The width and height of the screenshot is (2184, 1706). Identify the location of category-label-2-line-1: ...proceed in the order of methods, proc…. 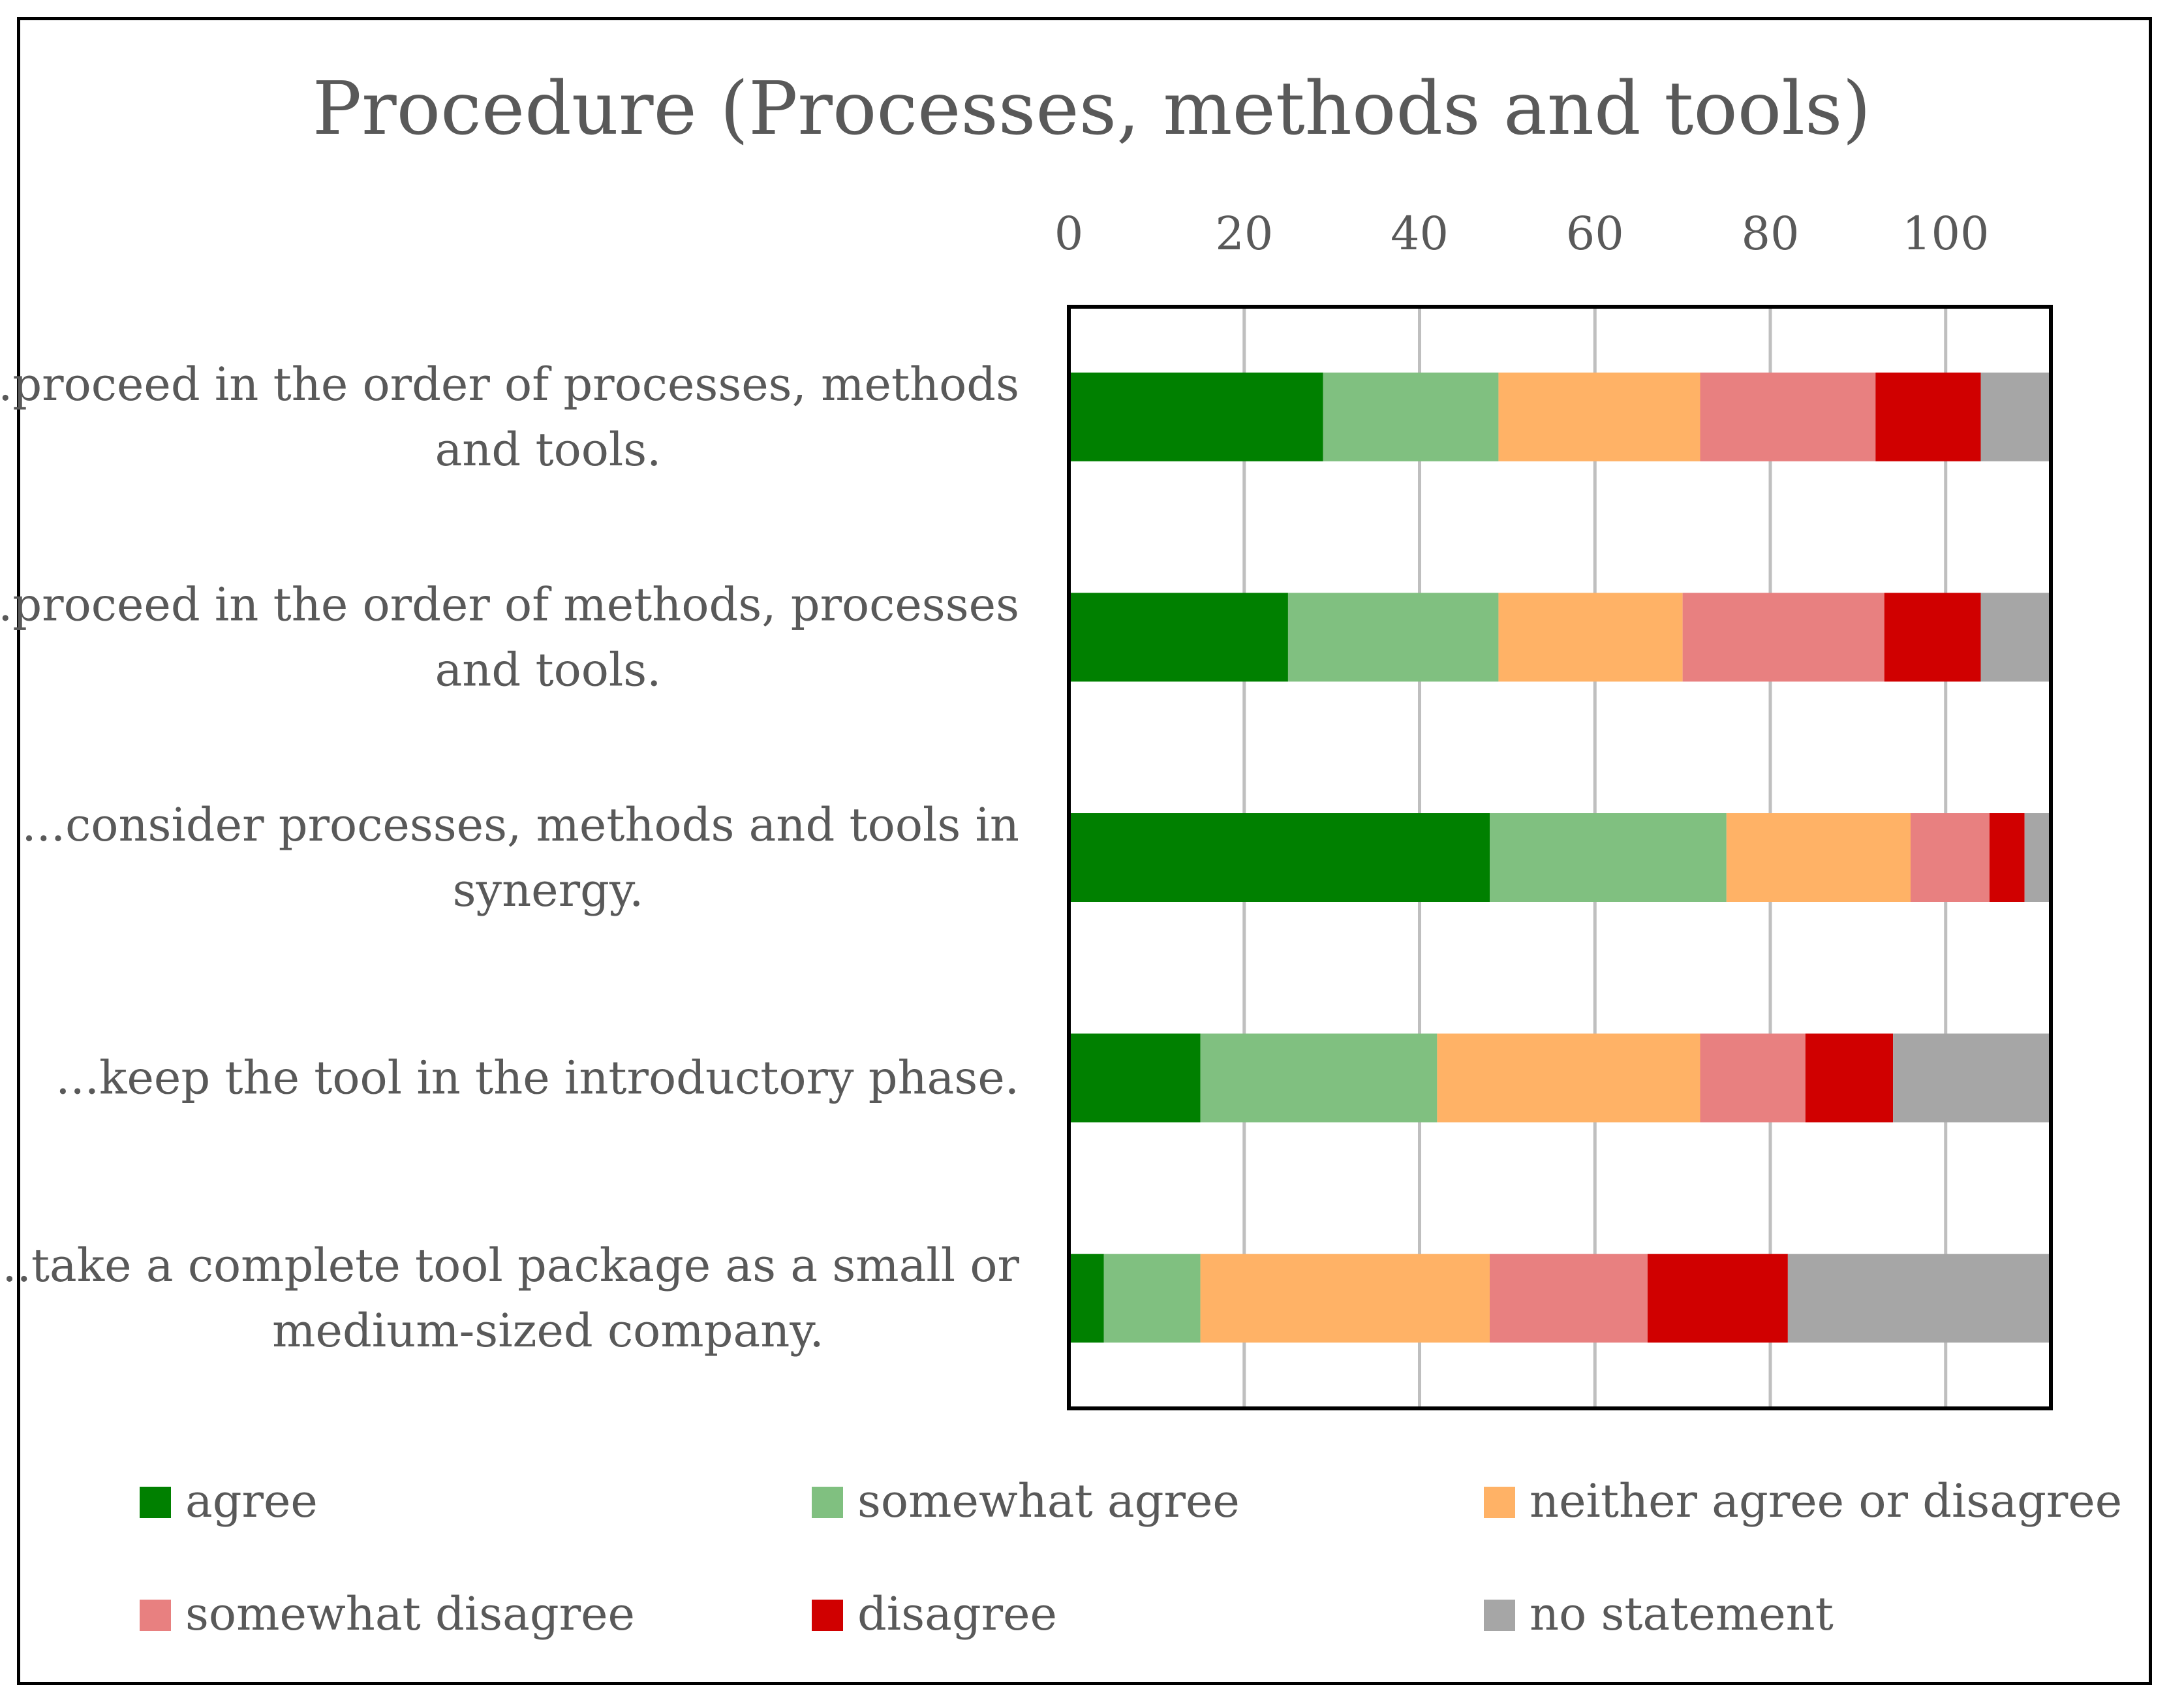
(510, 604).